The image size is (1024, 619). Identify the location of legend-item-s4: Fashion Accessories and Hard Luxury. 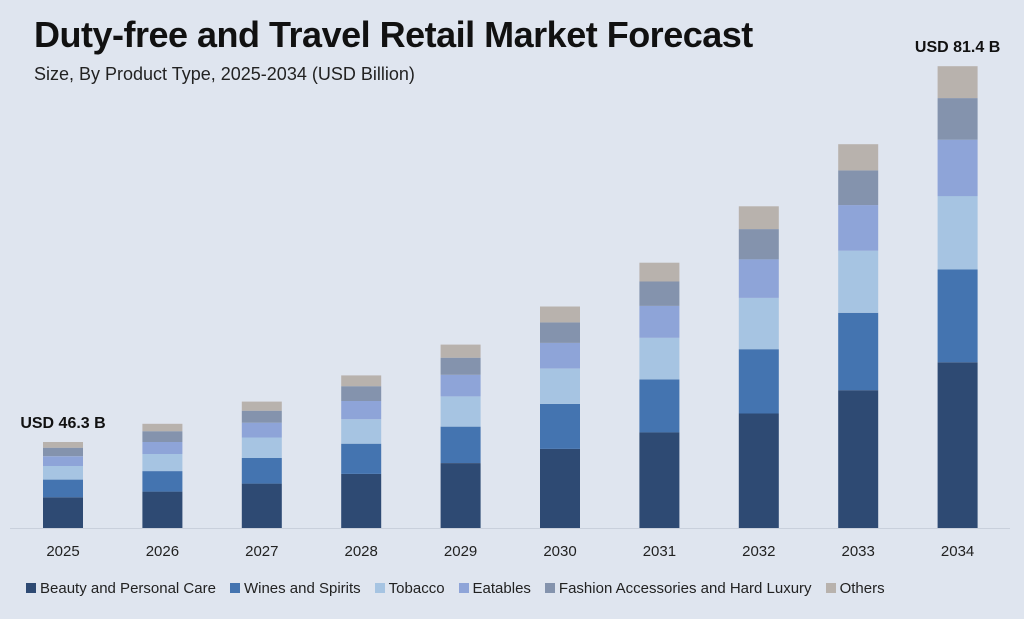
(678, 588).